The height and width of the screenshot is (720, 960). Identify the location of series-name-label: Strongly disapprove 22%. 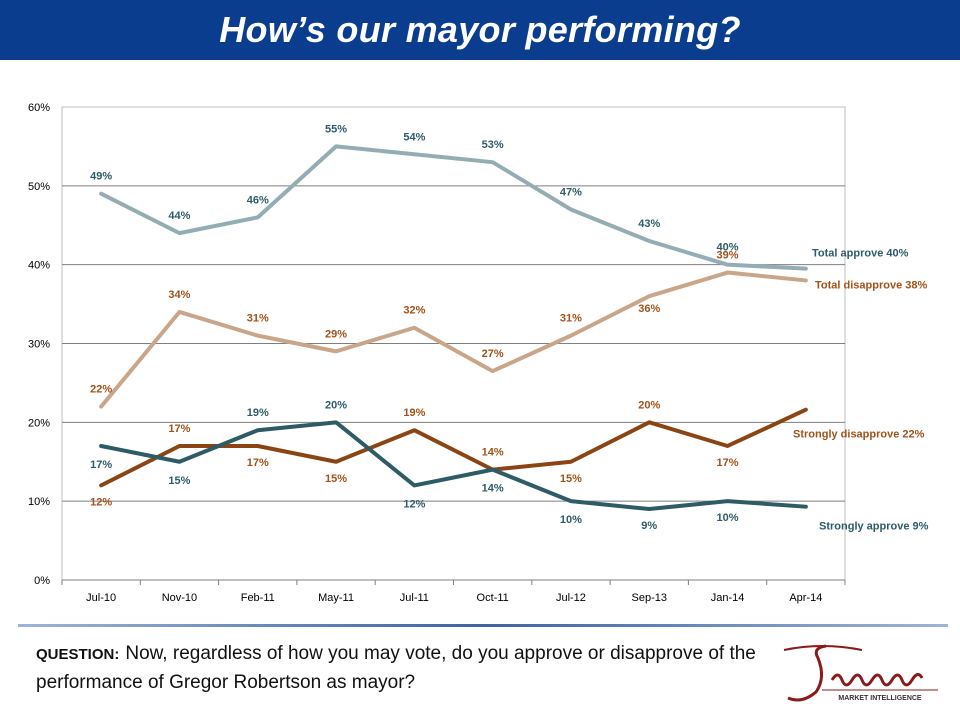
(859, 435).